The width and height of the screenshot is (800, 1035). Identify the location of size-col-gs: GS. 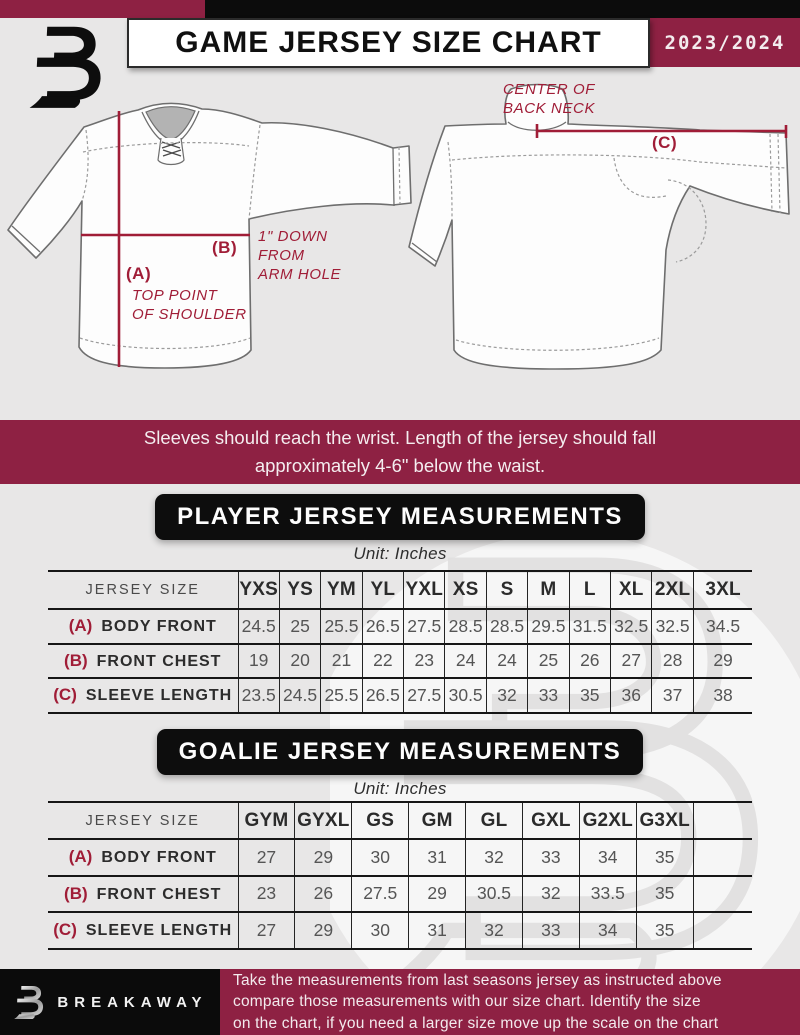
(380, 820).